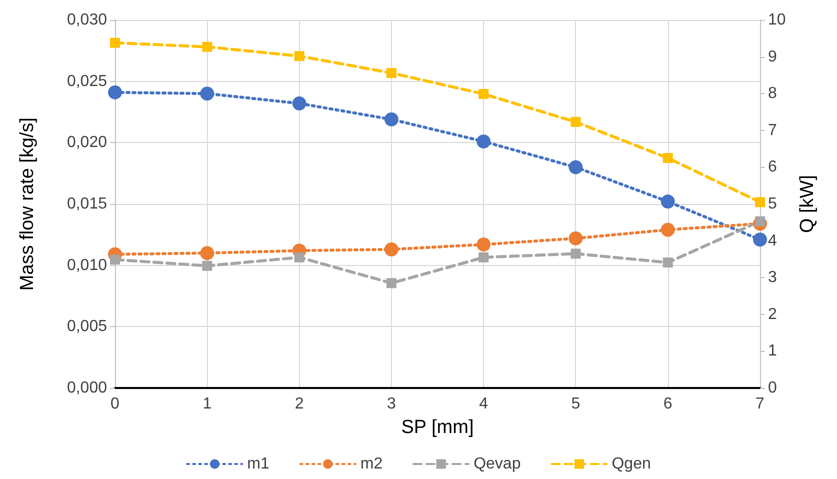  I want to click on legend-label: m2, so click(371, 464).